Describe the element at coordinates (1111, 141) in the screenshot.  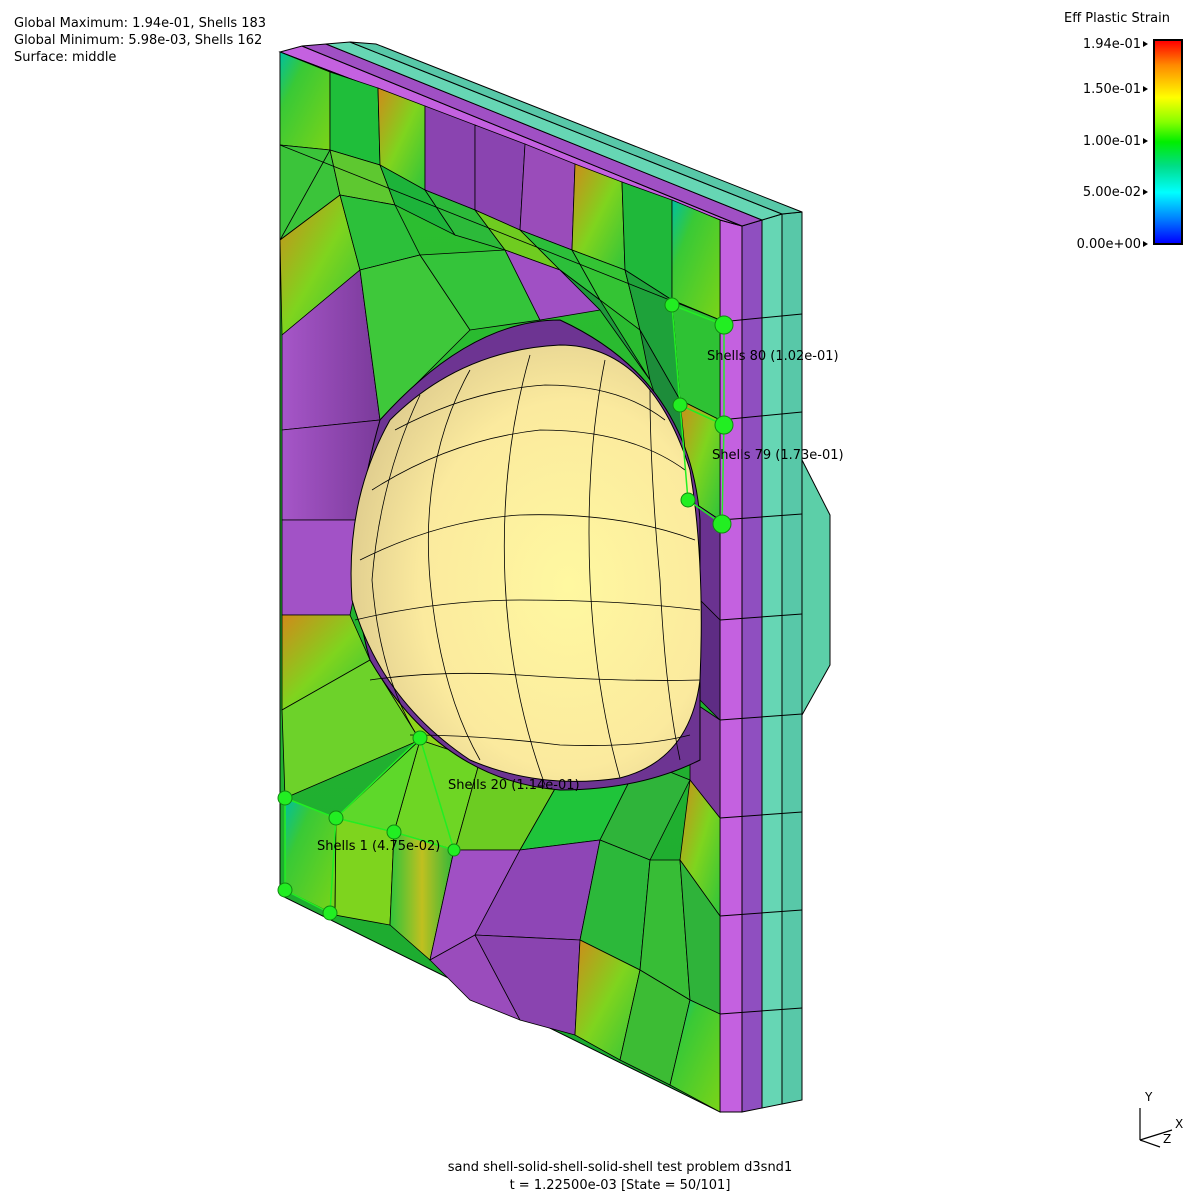
I see `legend-tick-label: 1.00e-01` at that location.